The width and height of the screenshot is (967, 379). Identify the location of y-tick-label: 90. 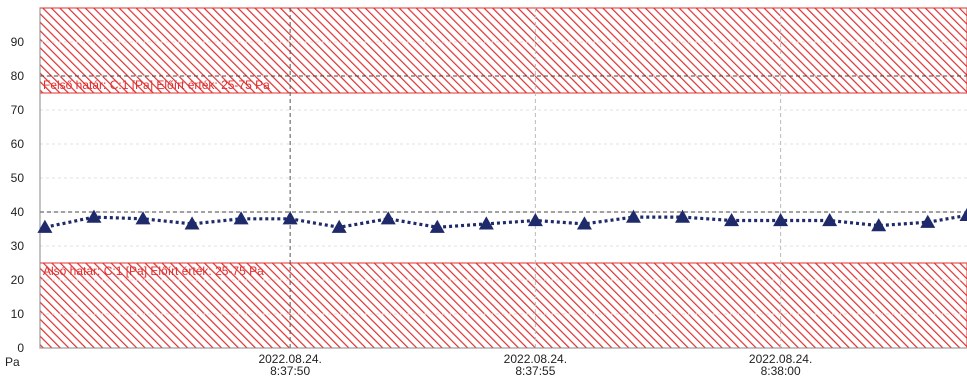
(18, 42).